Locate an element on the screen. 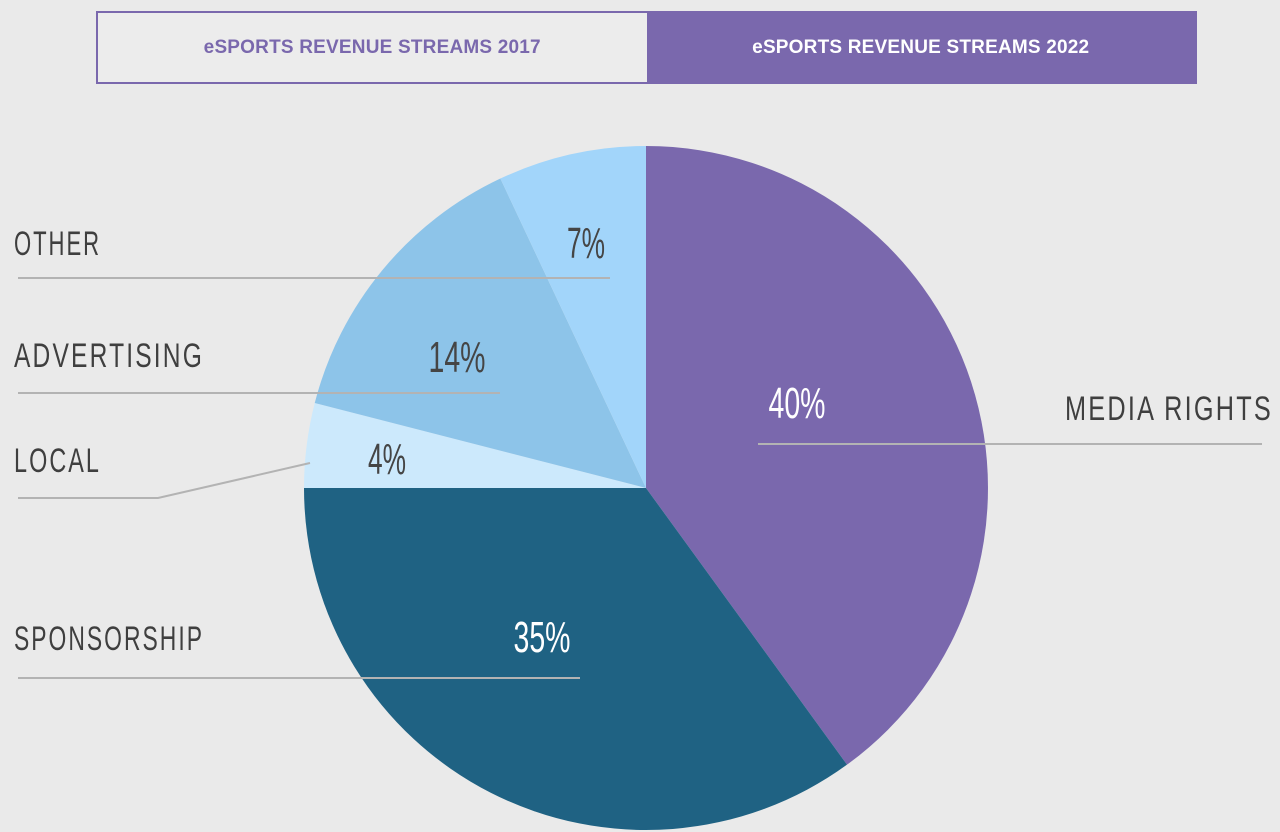 The width and height of the screenshot is (1280, 832). tab-2017: eSPORTS REVENUE STREAMS 2017 is located at coordinates (372, 47).